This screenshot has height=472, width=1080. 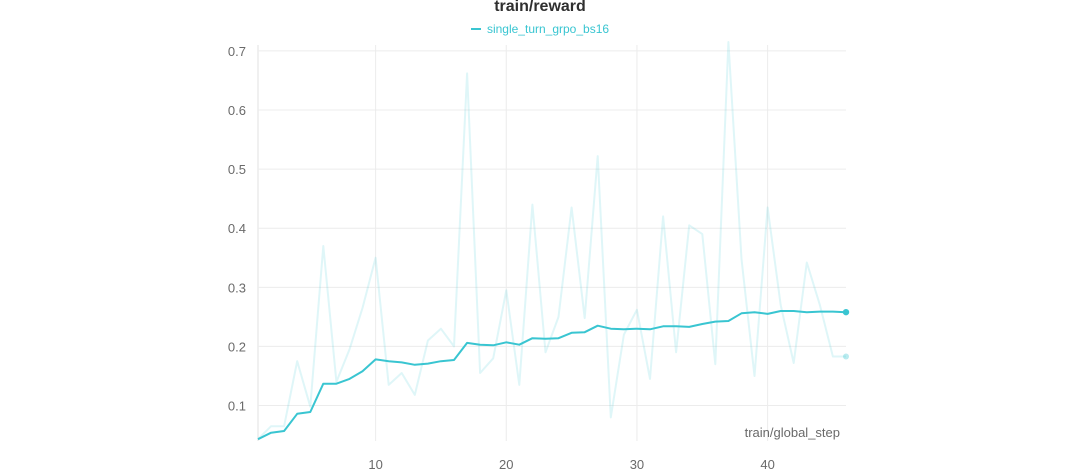 I want to click on y-tick-label: 0.5, so click(x=237, y=169).